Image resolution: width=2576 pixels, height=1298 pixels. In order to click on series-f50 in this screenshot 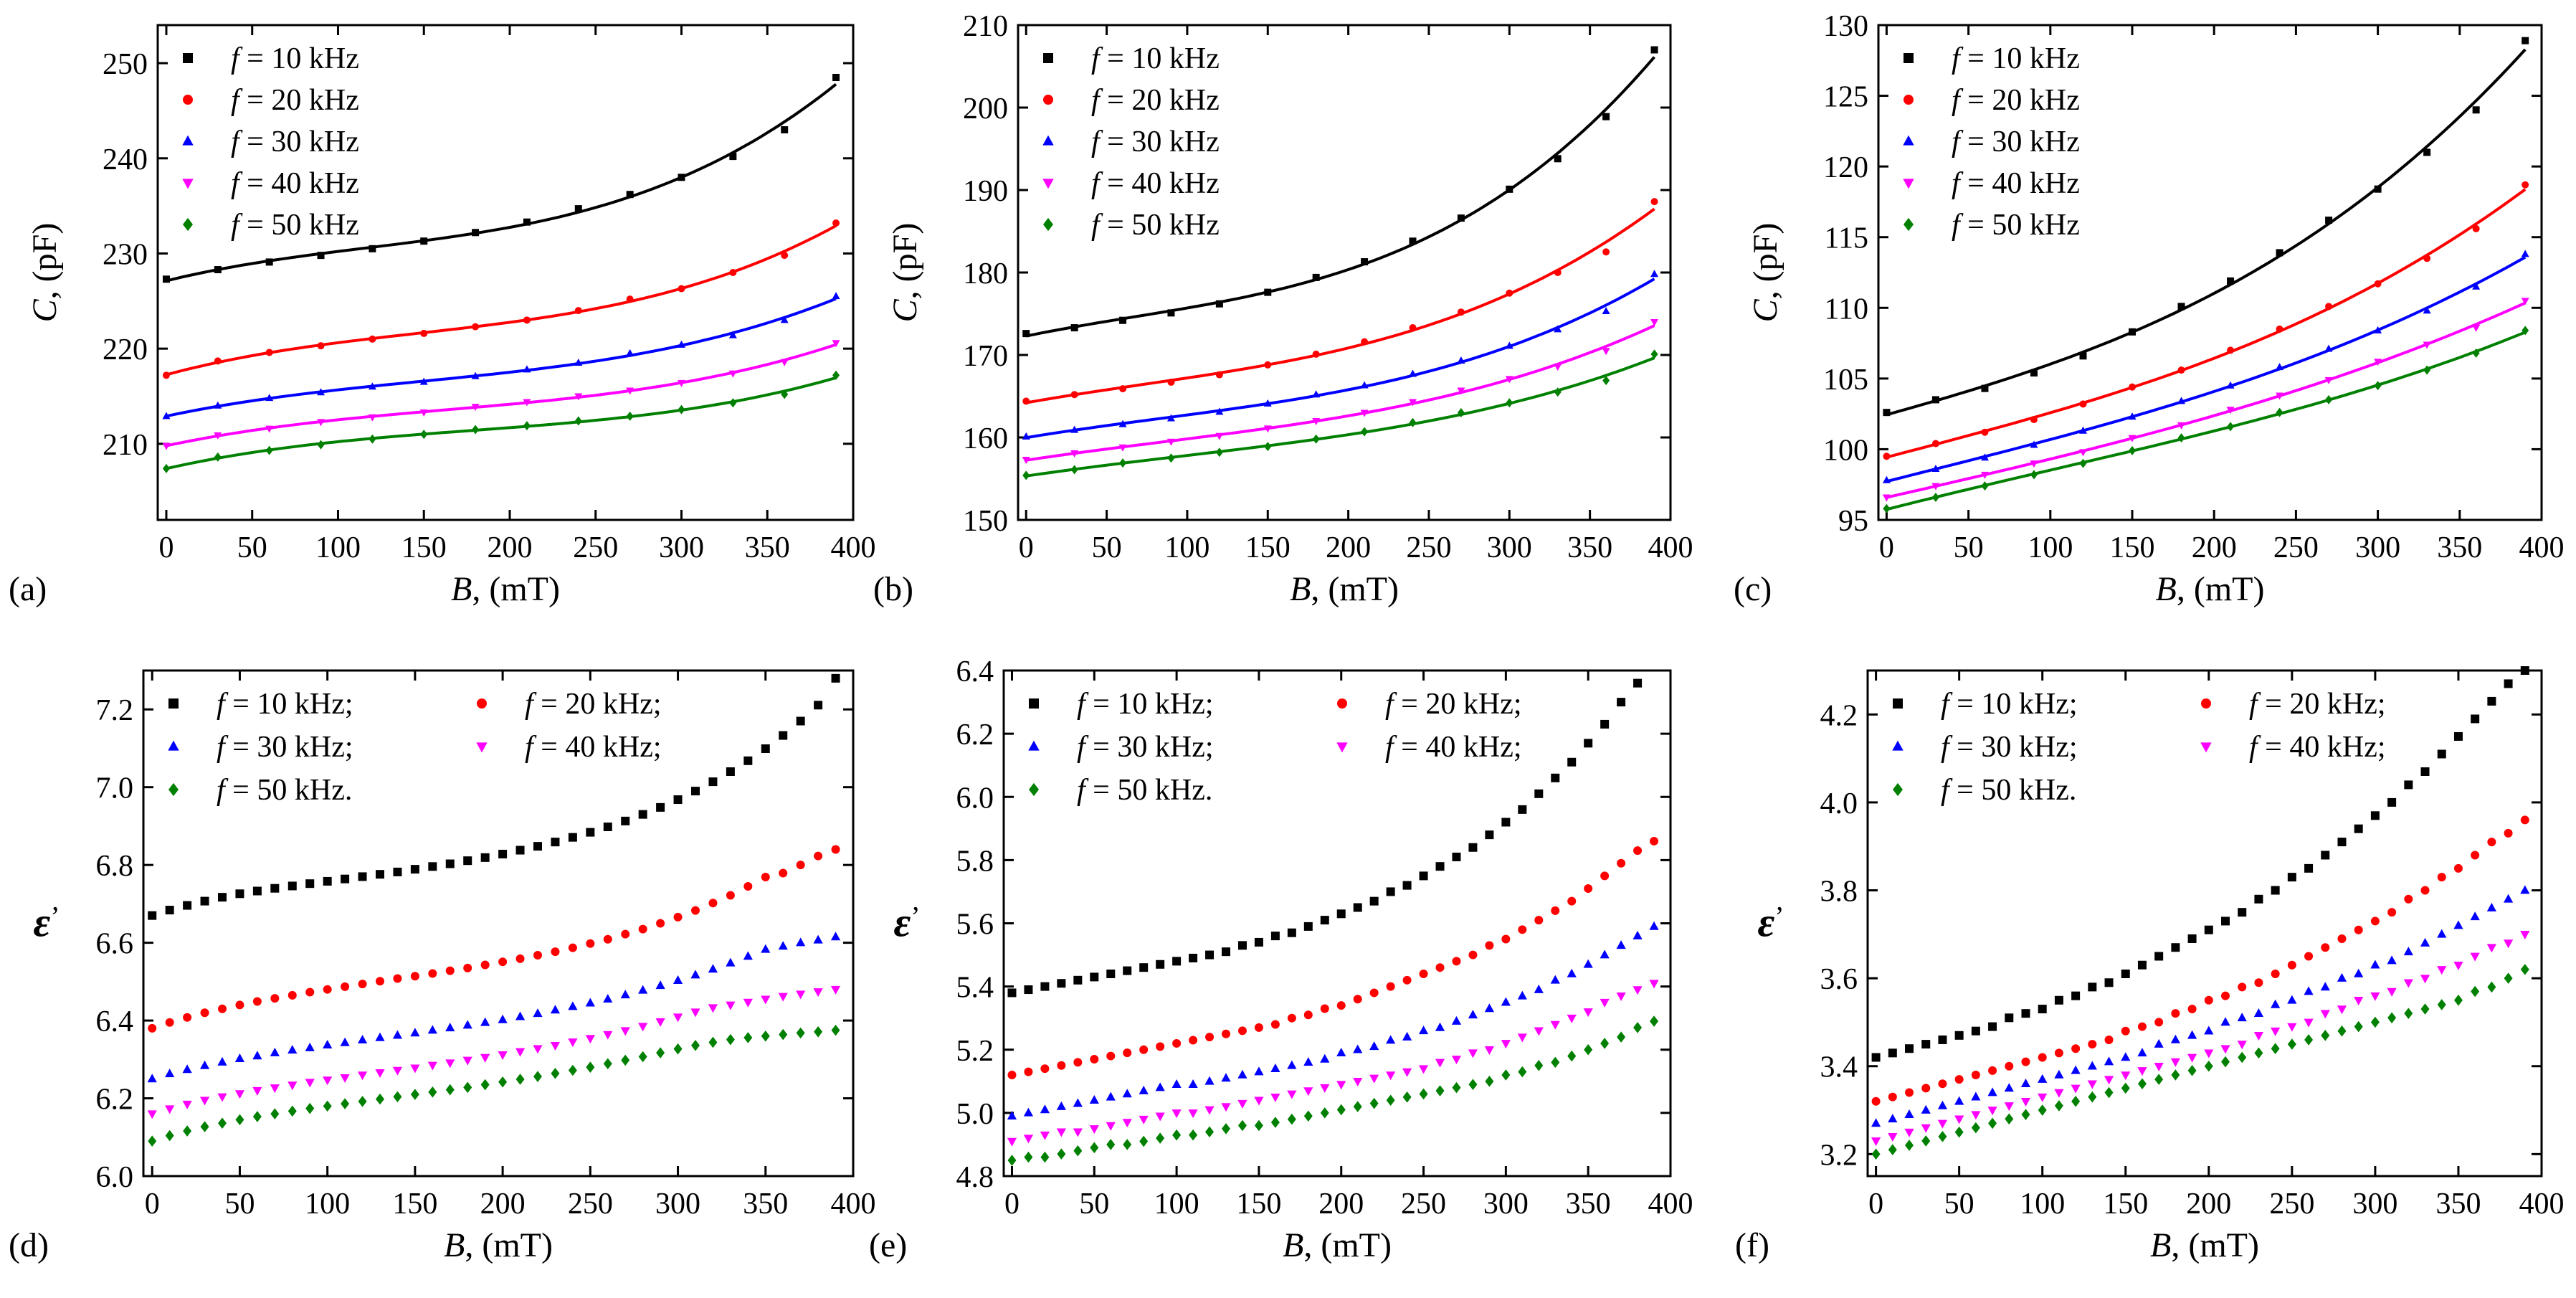, I will do `click(2206, 419)`.